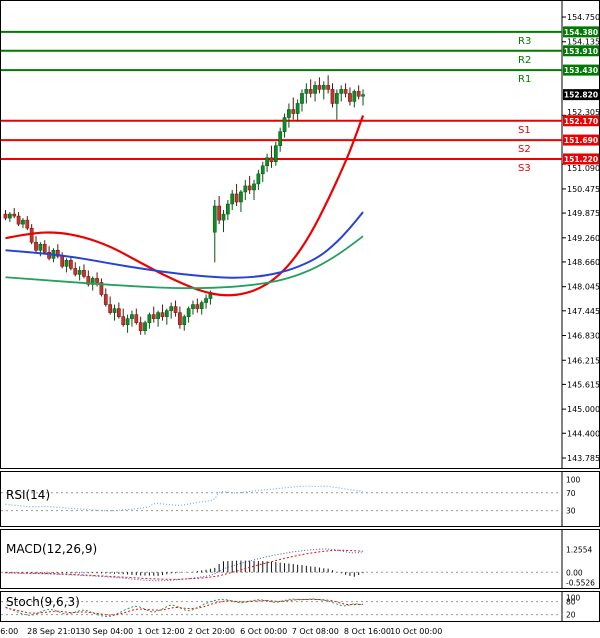 This screenshot has width=600, height=638. Describe the element at coordinates (160, 631) in the screenshot. I see `svg-text: 1 Oct 12:00` at that location.